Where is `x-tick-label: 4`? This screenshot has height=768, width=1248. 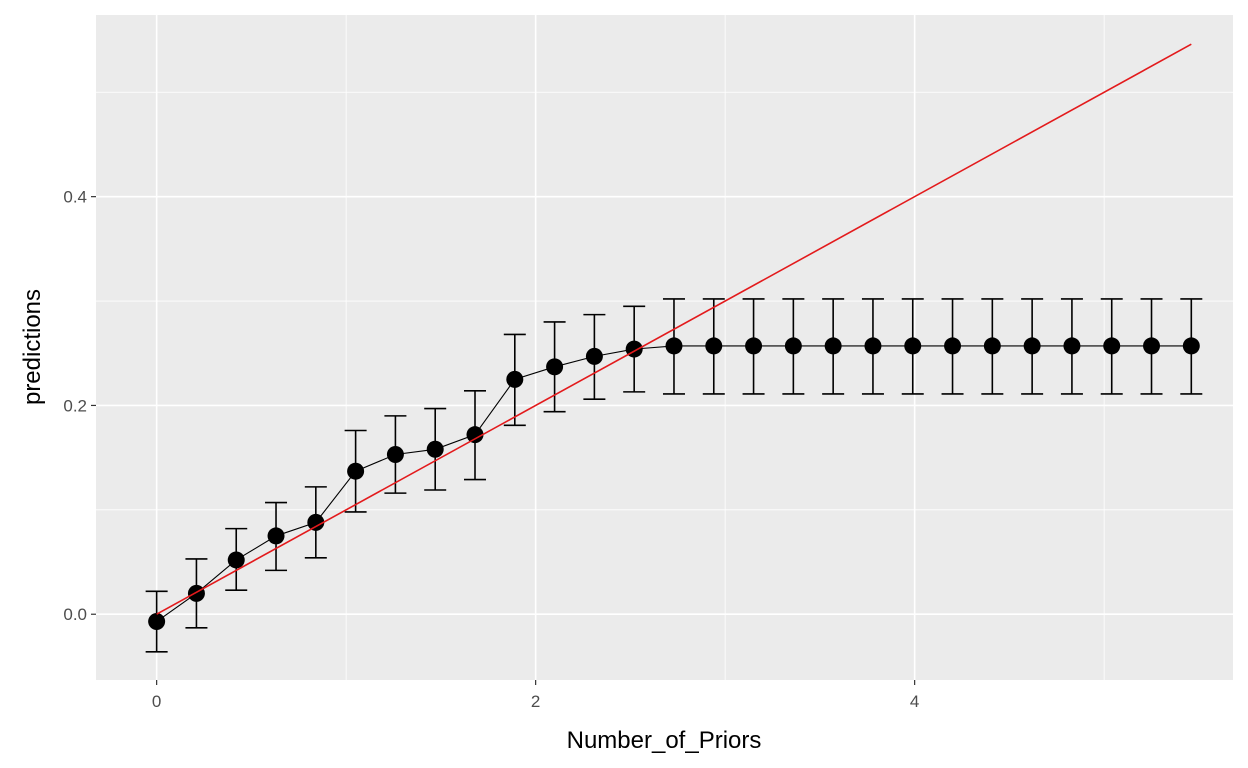
x-tick-label: 4 is located at coordinates (914, 701).